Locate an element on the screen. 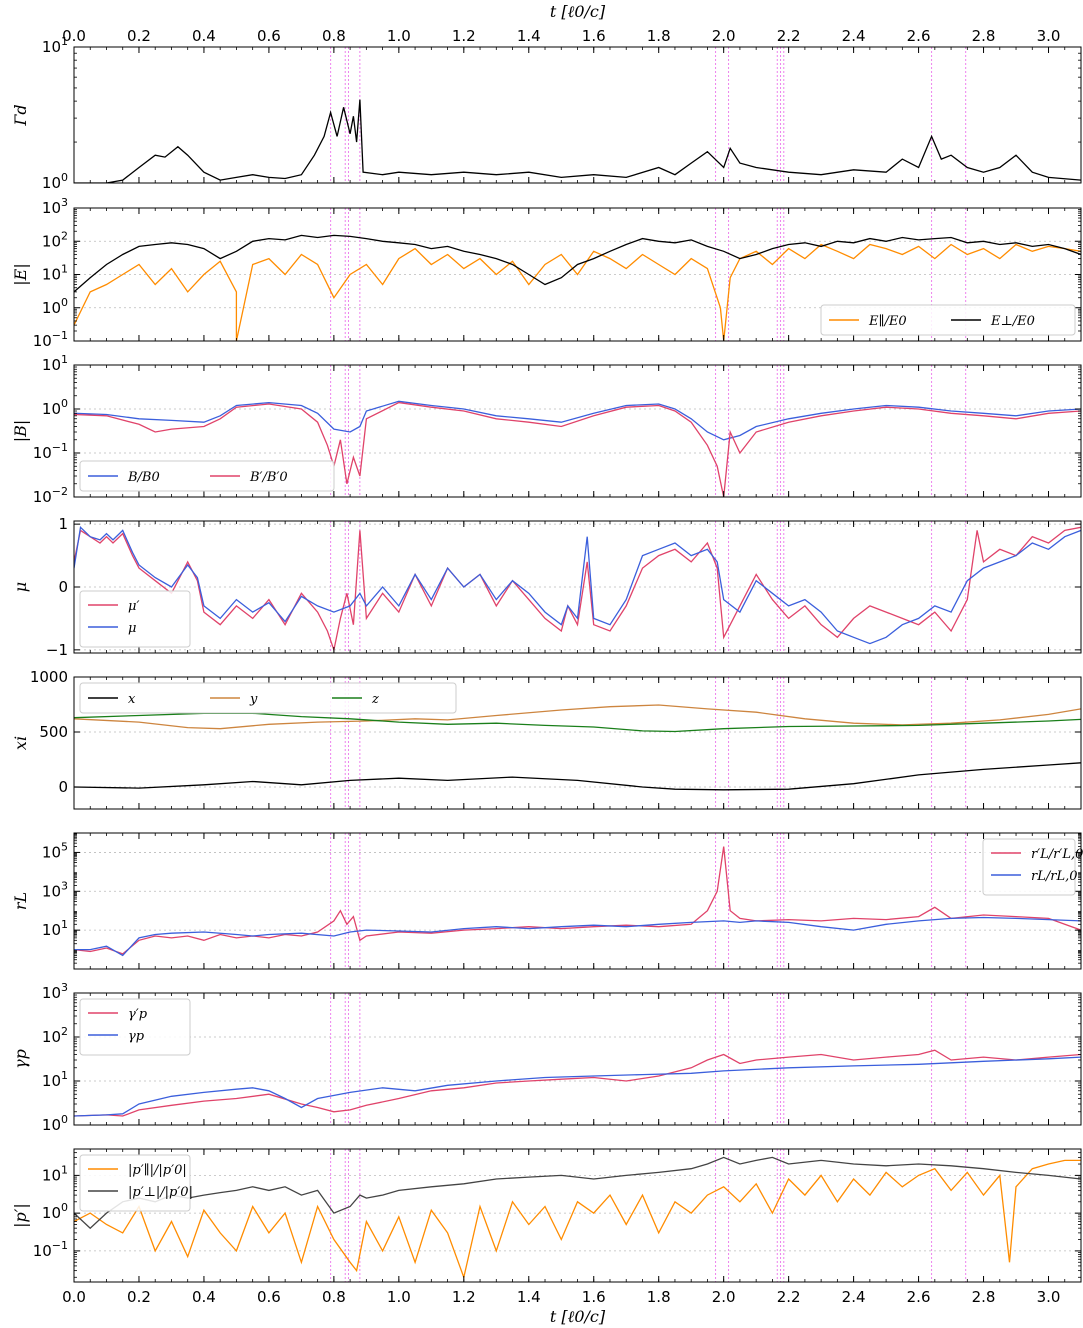  series-line--0 is located at coordinates (577, 589).